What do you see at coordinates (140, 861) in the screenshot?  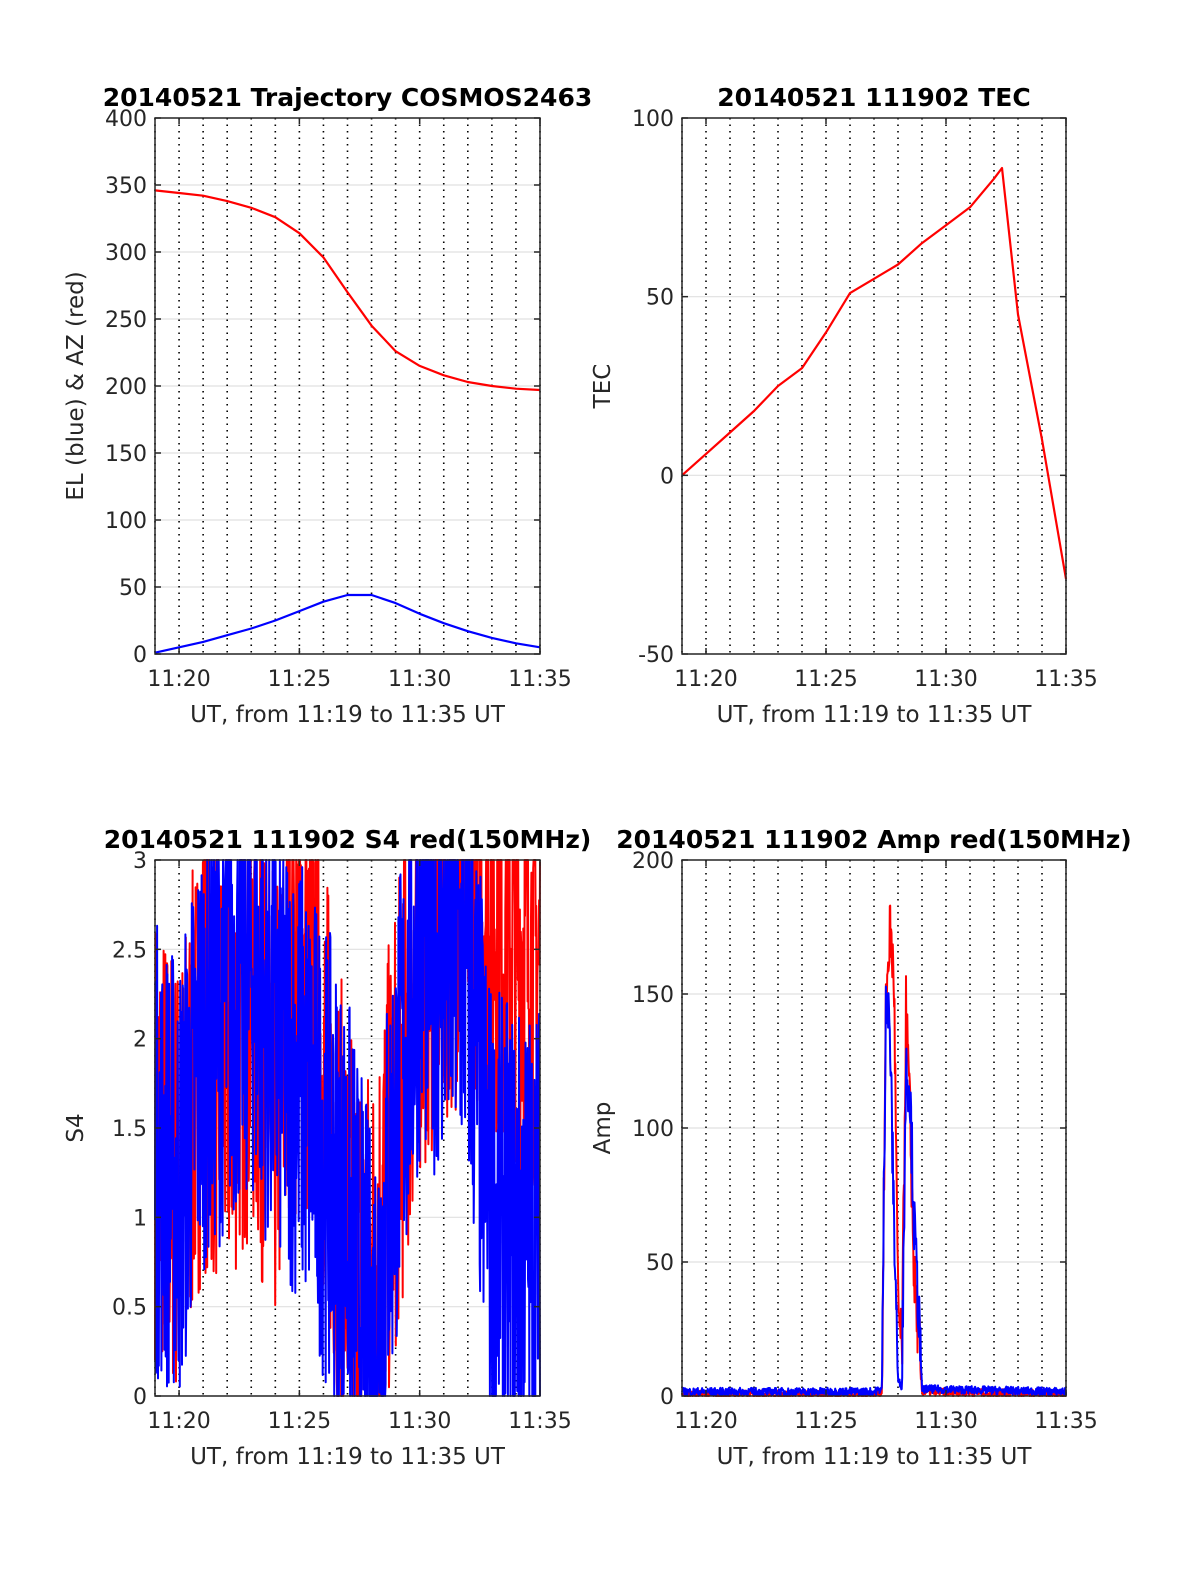 I see `y-tick-label: 3` at bounding box center [140, 861].